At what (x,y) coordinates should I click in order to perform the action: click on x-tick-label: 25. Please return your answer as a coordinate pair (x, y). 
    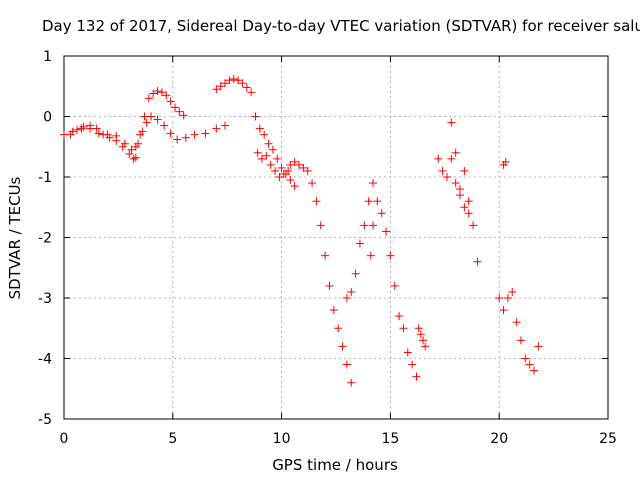
    Looking at the image, I should click on (608, 439).